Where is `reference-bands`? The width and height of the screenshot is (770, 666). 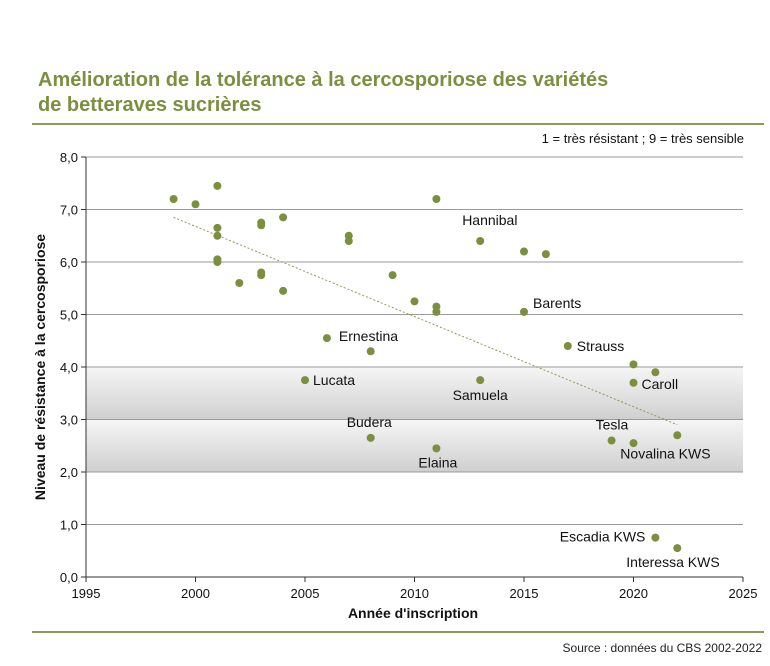 reference-bands is located at coordinates (414, 419).